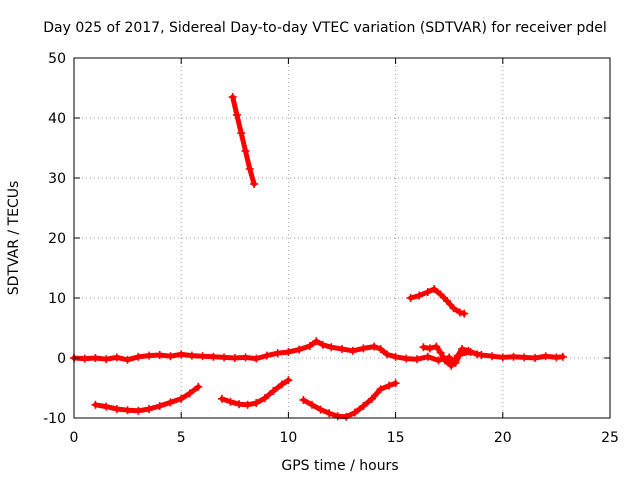 The height and width of the screenshot is (480, 640). I want to click on y-axis-label: SDTVAR / TECUs, so click(14, 238).